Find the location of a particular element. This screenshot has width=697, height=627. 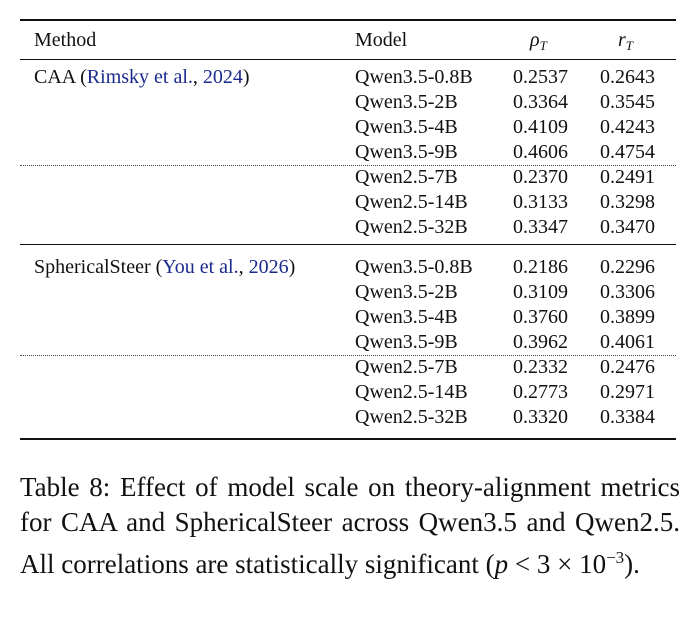

rho-cell: 0.4606 is located at coordinates (540, 152).